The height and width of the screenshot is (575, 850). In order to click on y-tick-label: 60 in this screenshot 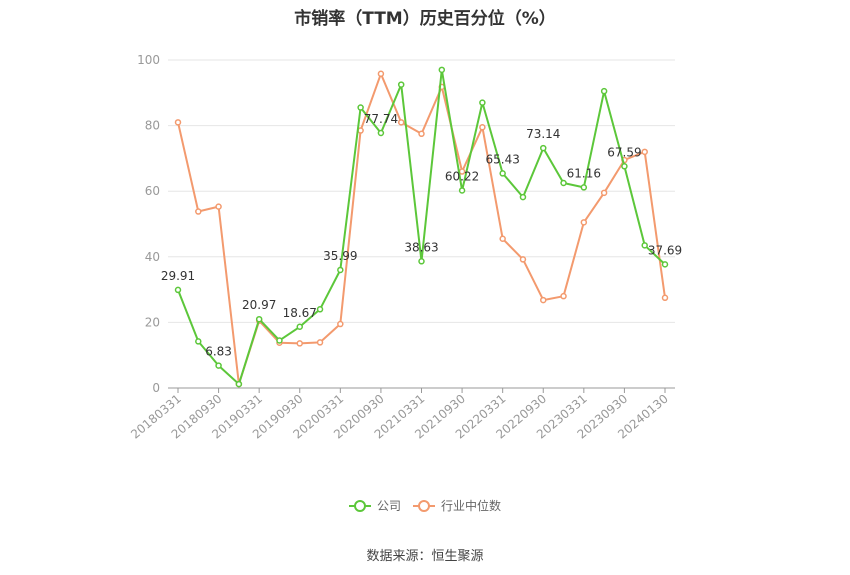, I will do `click(152, 191)`.